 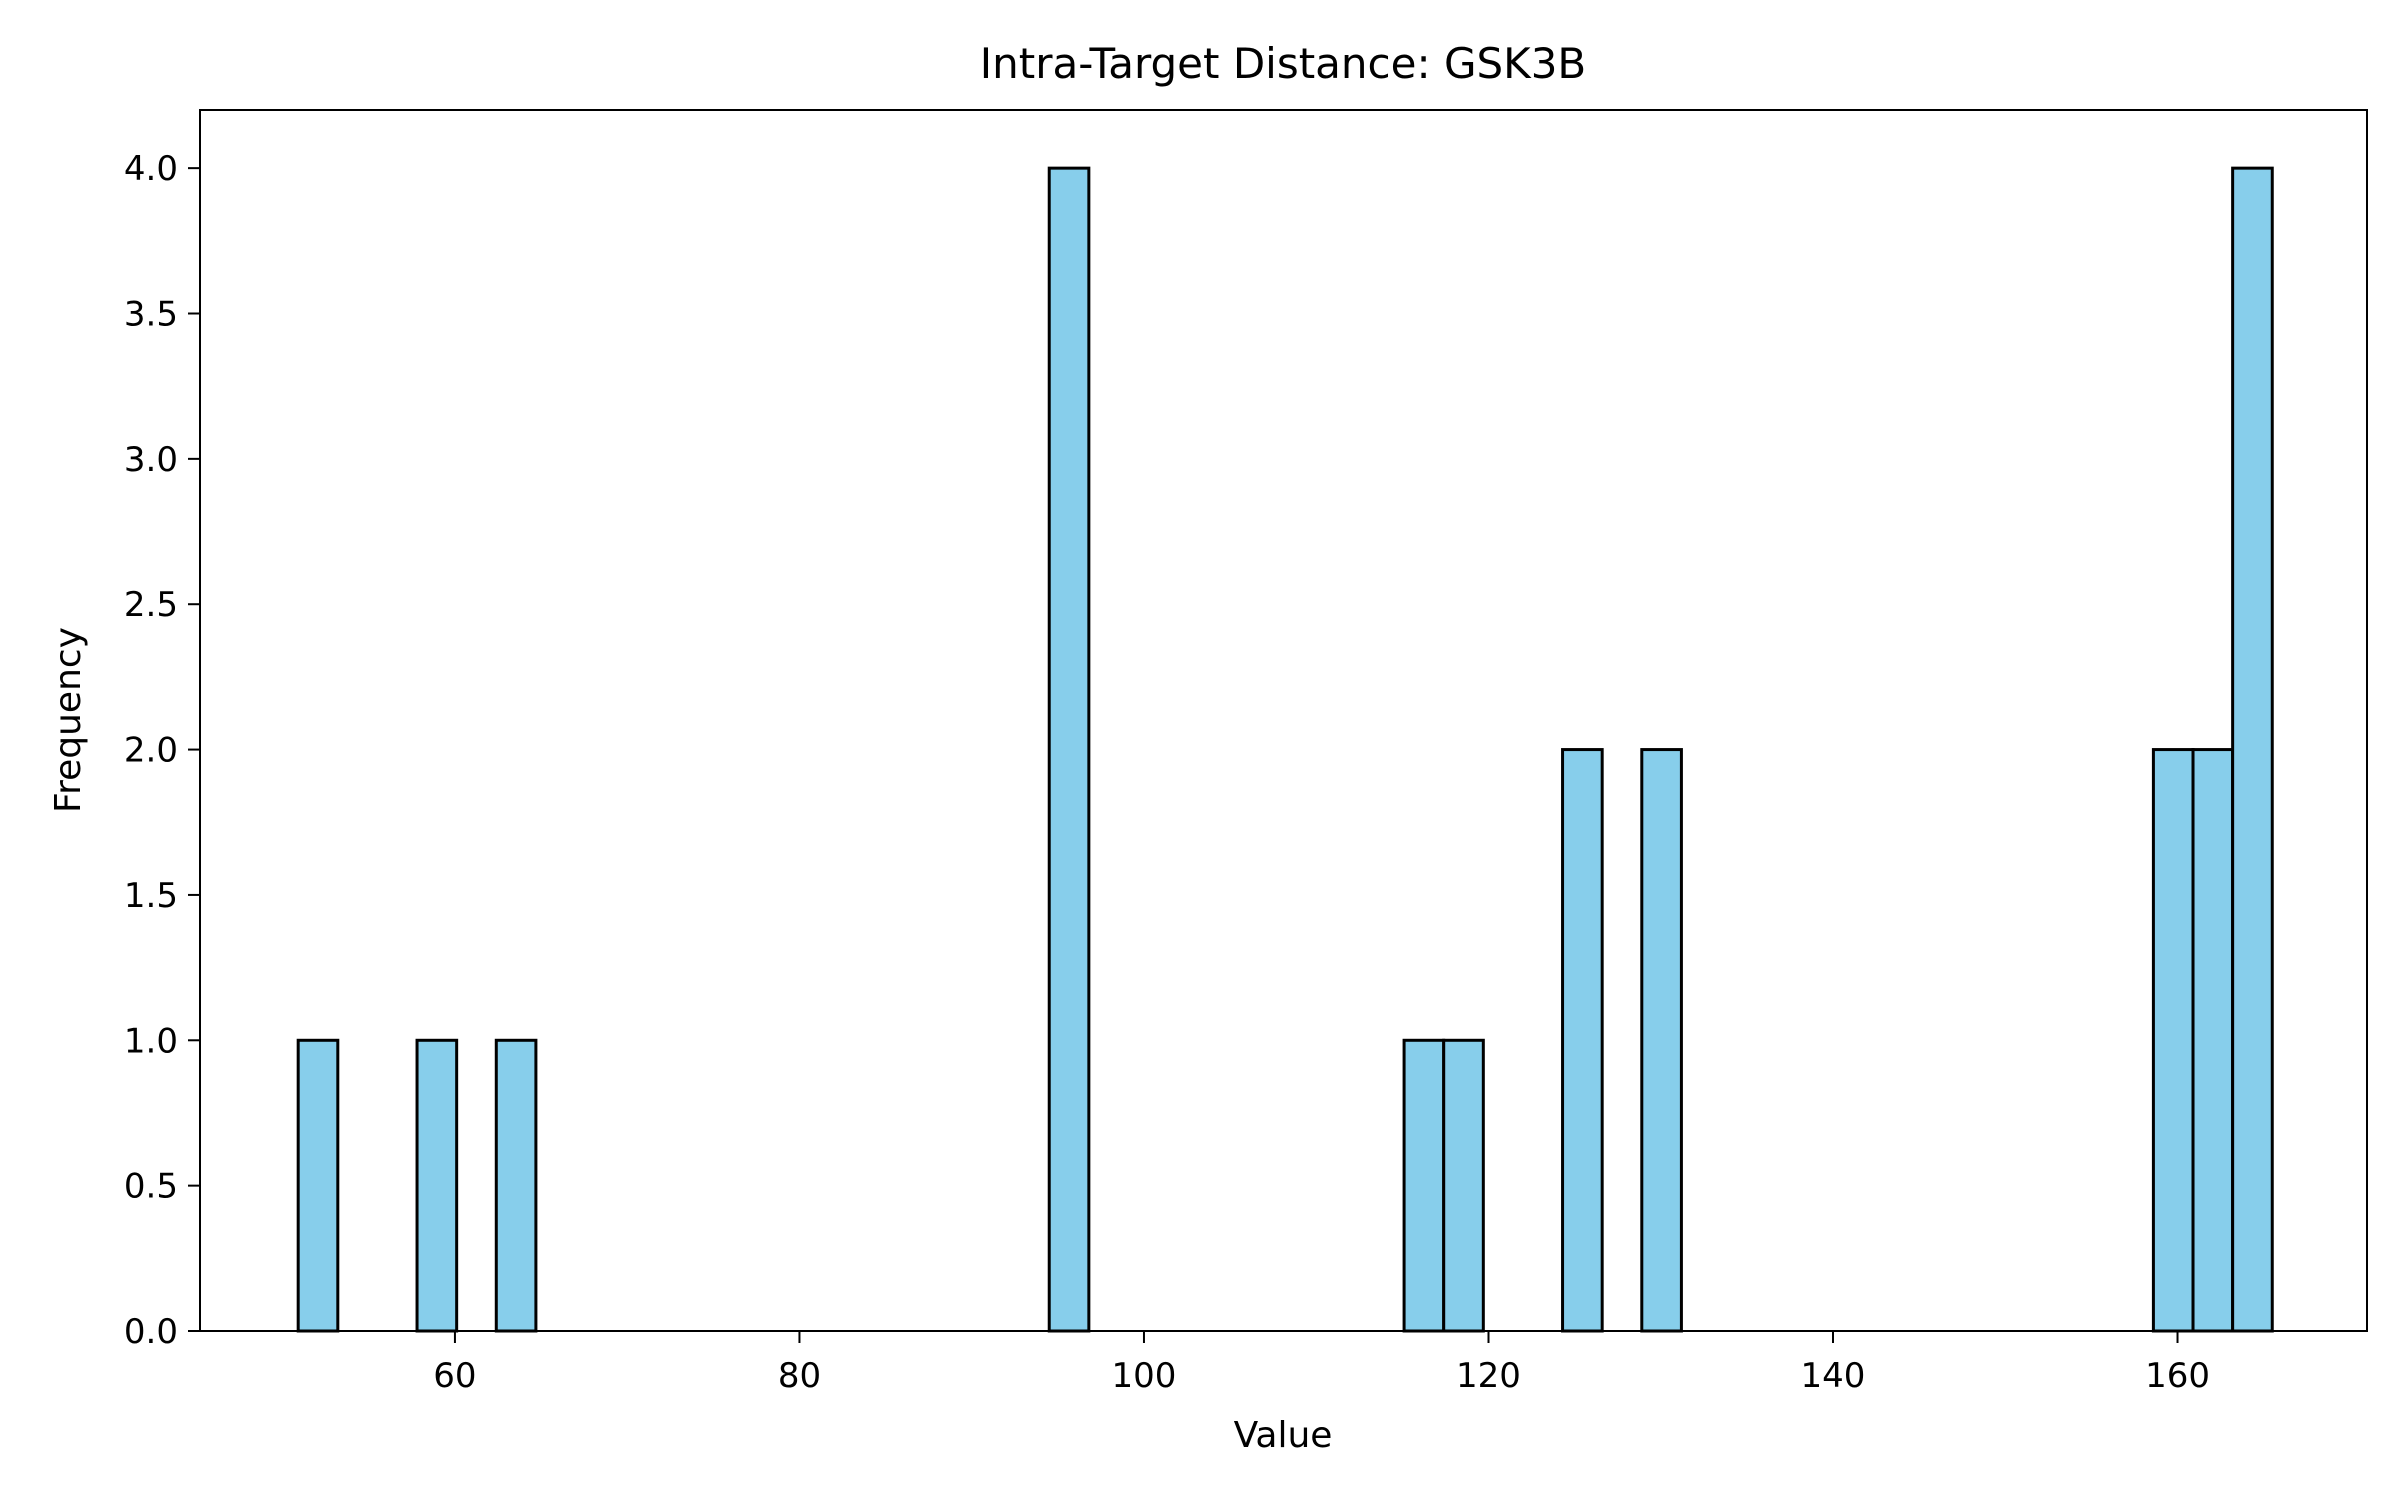 What do you see at coordinates (1488, 1376) in the screenshot?
I see `x-tick-label: 120` at bounding box center [1488, 1376].